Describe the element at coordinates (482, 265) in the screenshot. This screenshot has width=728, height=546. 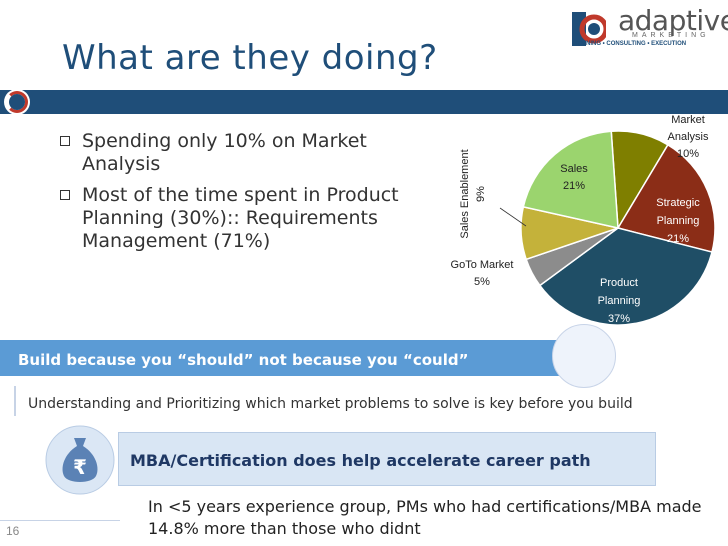
I see `label-goto-market-1: GoTo Market` at that location.